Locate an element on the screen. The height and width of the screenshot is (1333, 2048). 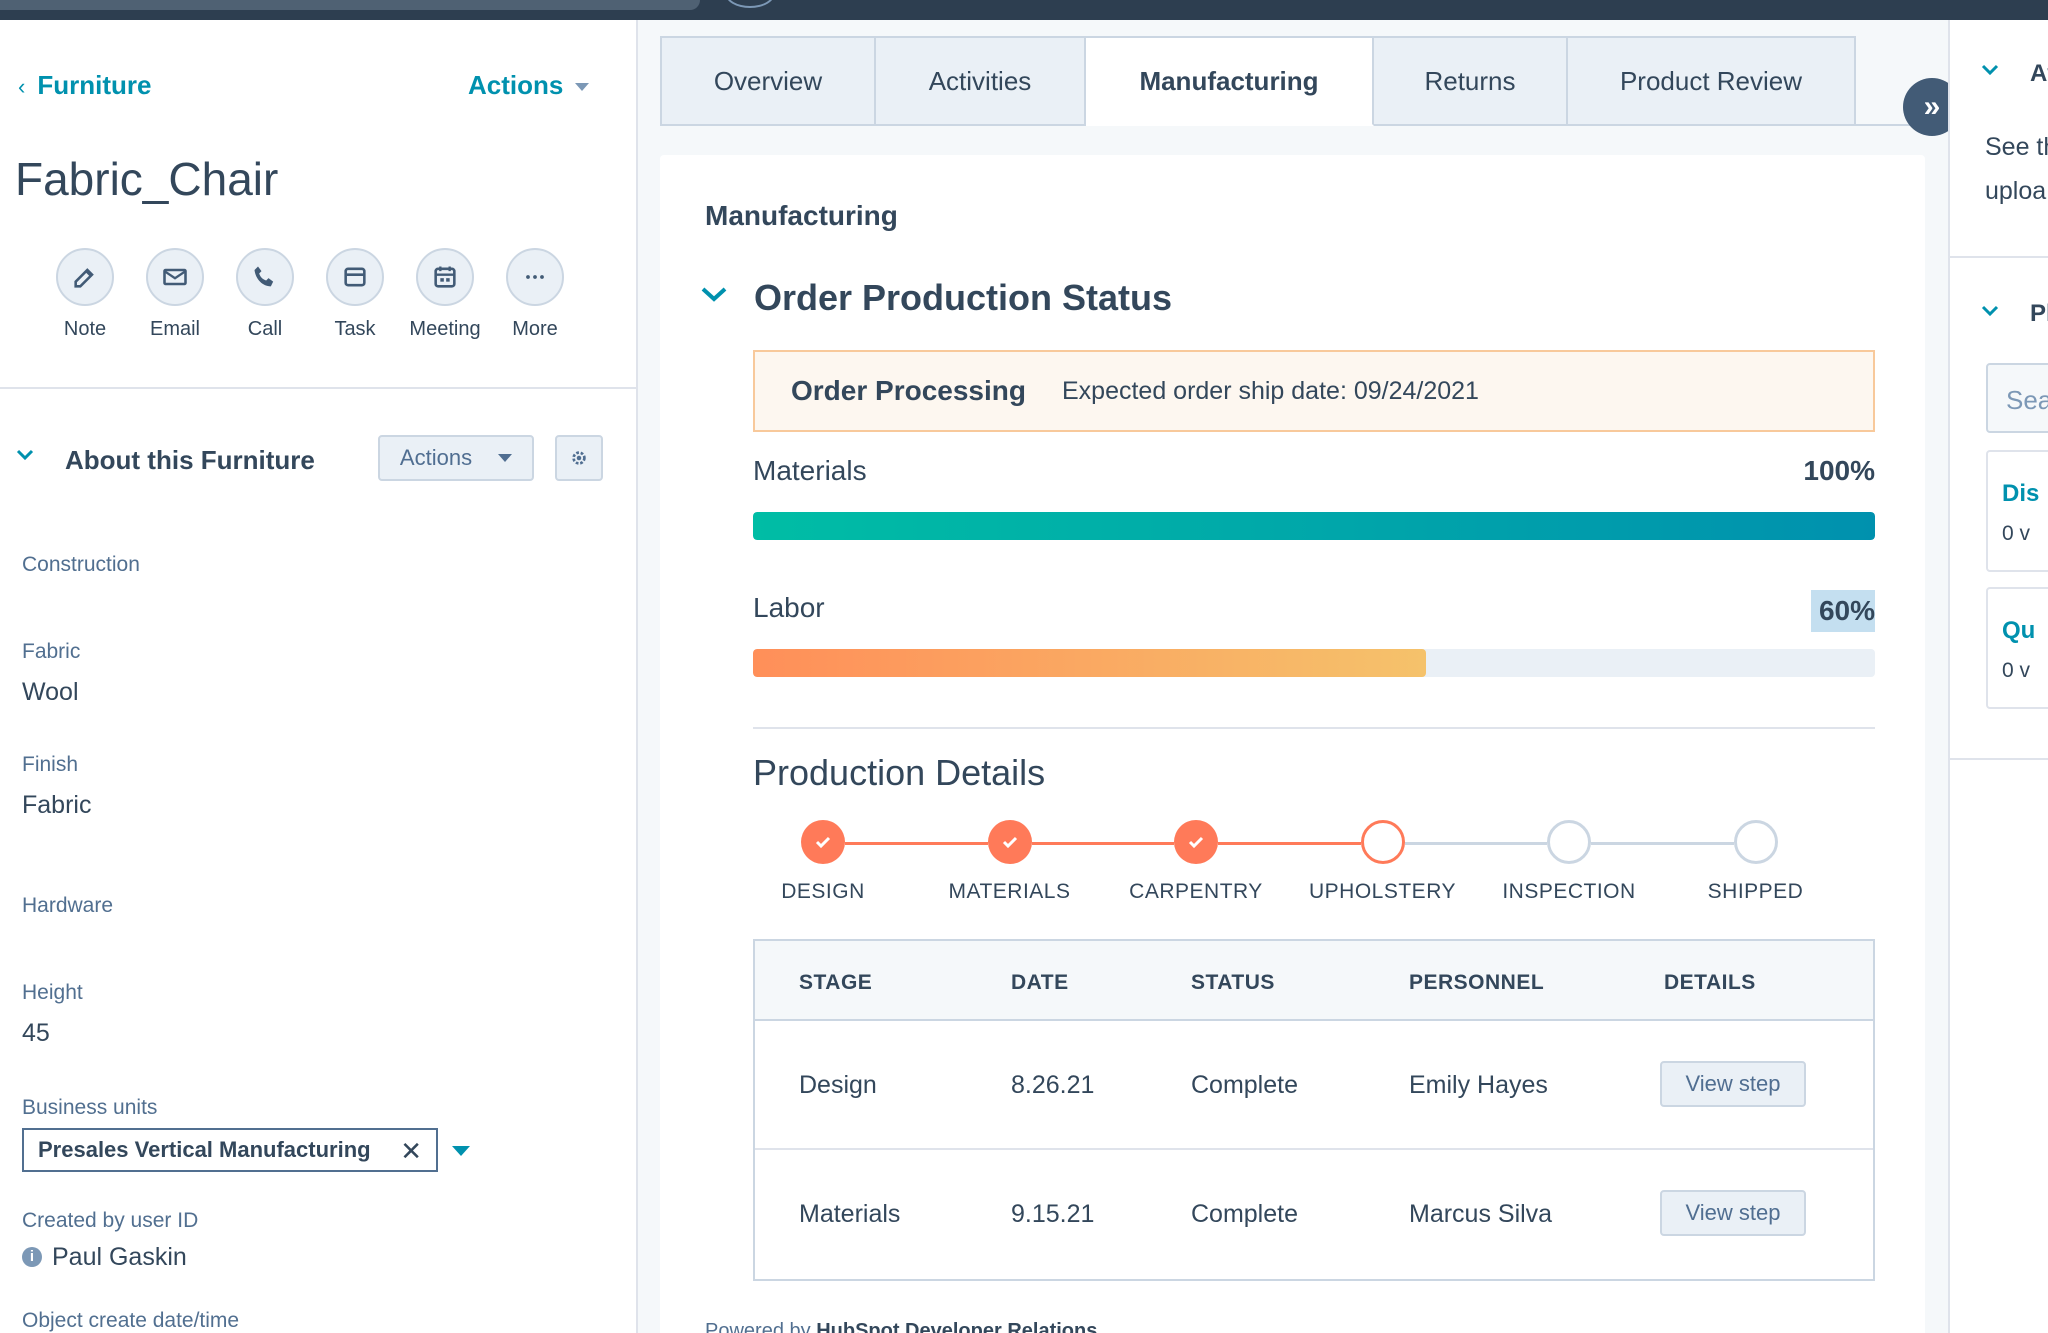
more-action: More is located at coordinates (535, 294).